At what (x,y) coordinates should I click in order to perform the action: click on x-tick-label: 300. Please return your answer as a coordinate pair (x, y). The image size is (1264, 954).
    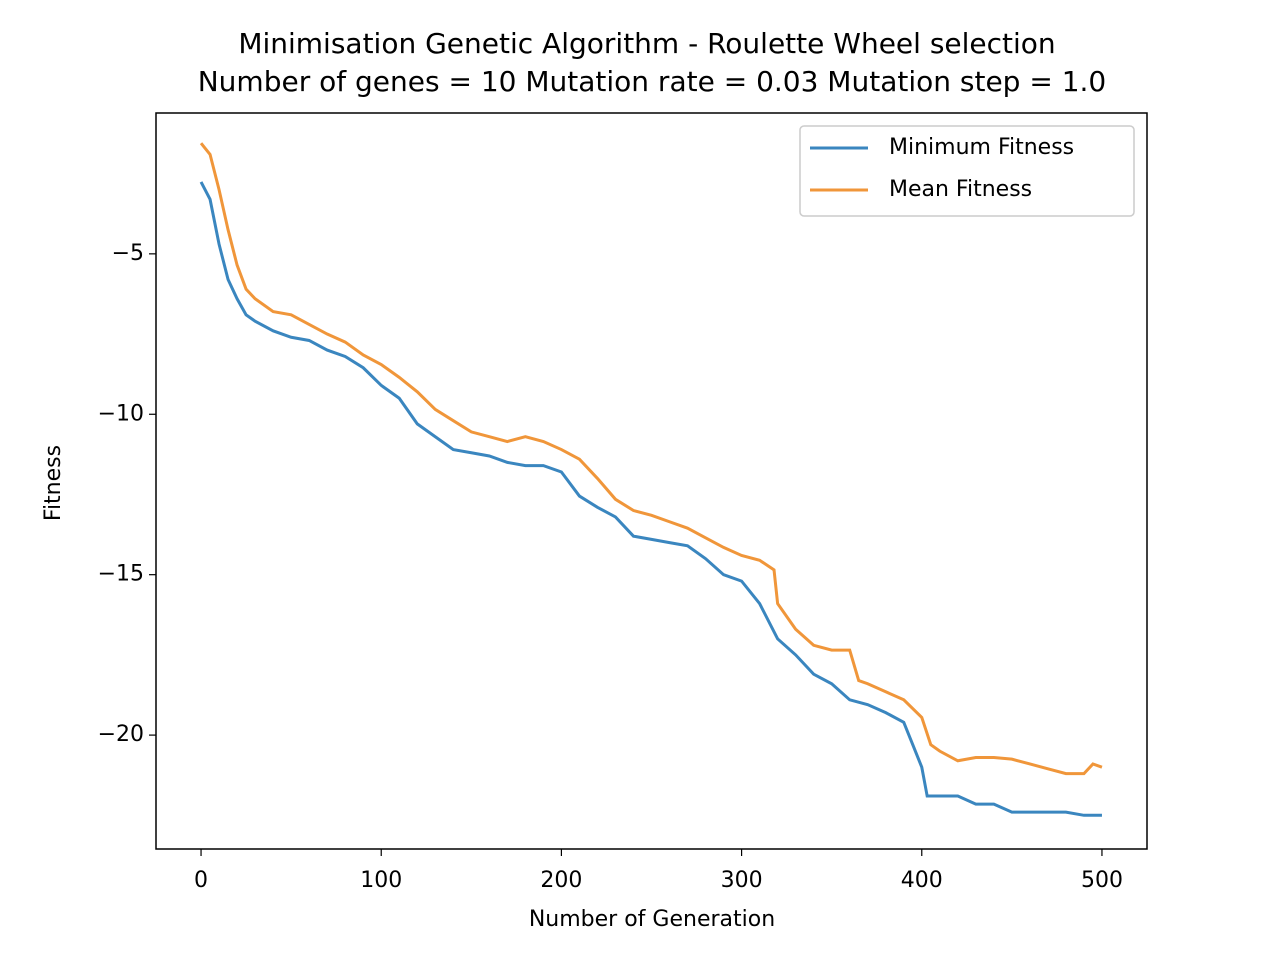
    Looking at the image, I should click on (742, 880).